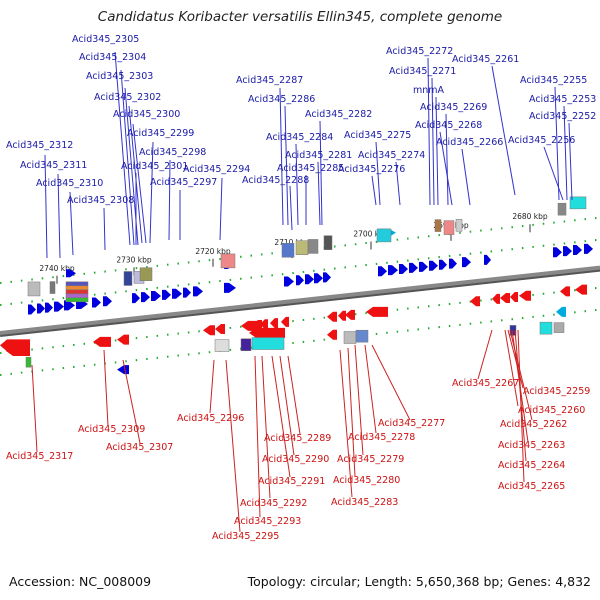 This screenshot has width=600, height=600. I want to click on plus-gene-label: Acid345_2286, so click(281, 99).